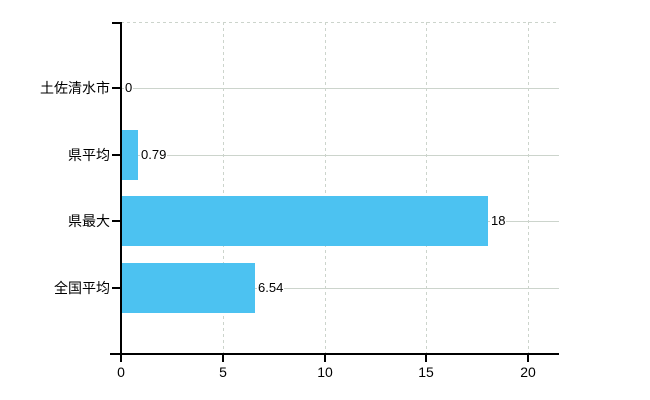 The image size is (650, 400). What do you see at coordinates (121, 192) in the screenshot?
I see `y-axis-line` at bounding box center [121, 192].